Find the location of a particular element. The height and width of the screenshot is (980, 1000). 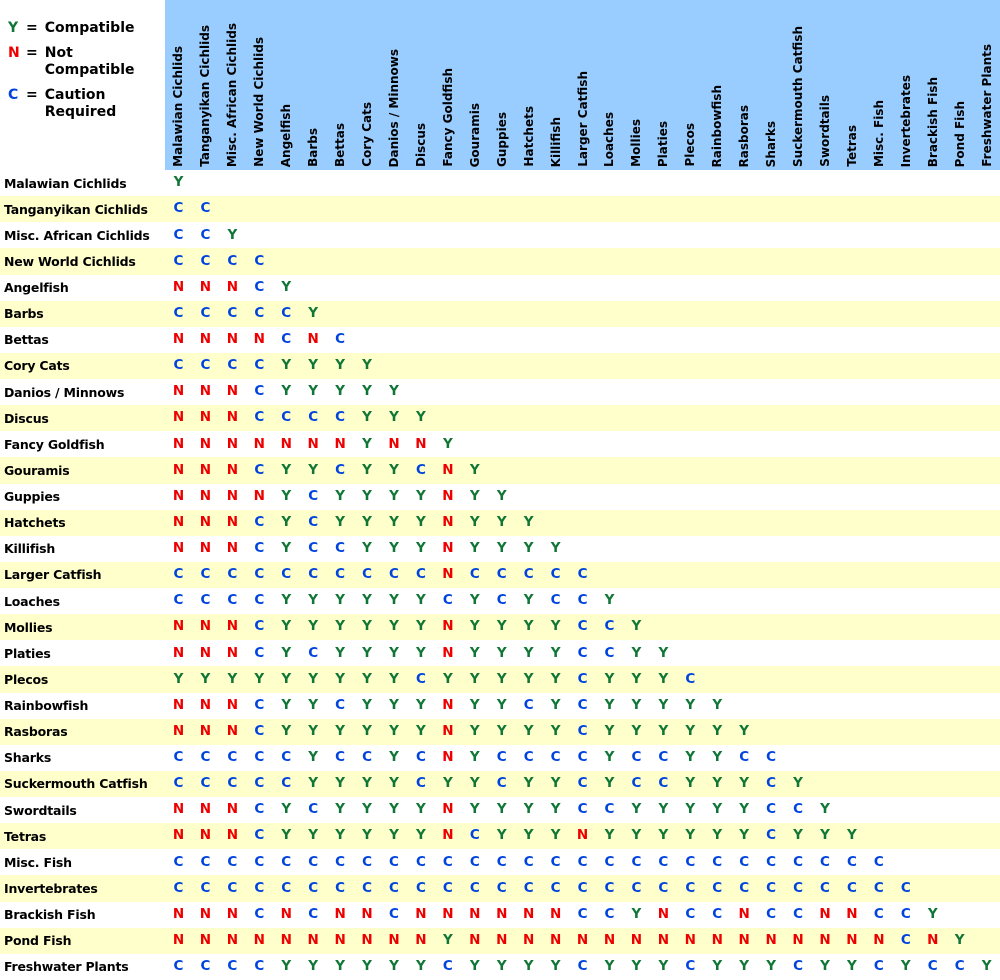

column-header: Invertebrates is located at coordinates (905, 85).